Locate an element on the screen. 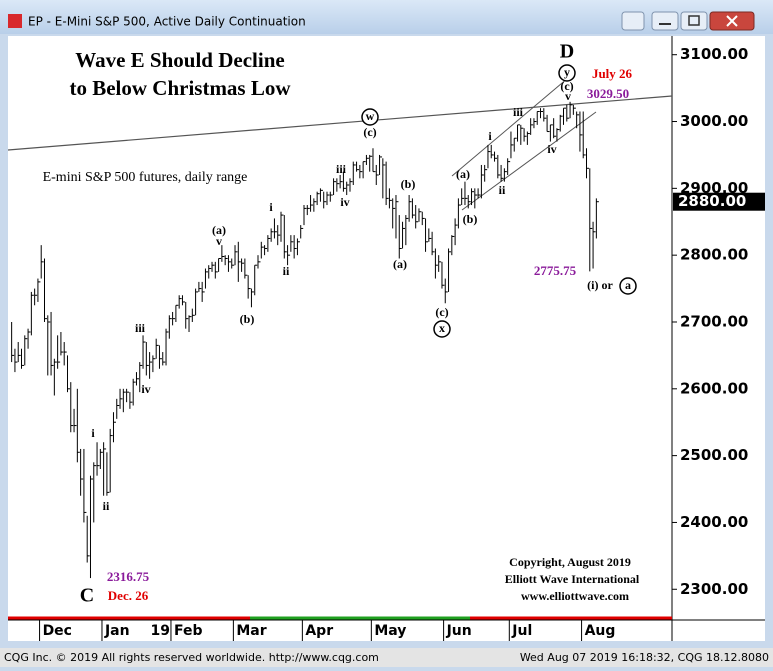 The height and width of the screenshot is (671, 773). status-right: Wed Aug 07 2019 16:18:32, CQG 18.12.8080 is located at coordinates (644, 657).